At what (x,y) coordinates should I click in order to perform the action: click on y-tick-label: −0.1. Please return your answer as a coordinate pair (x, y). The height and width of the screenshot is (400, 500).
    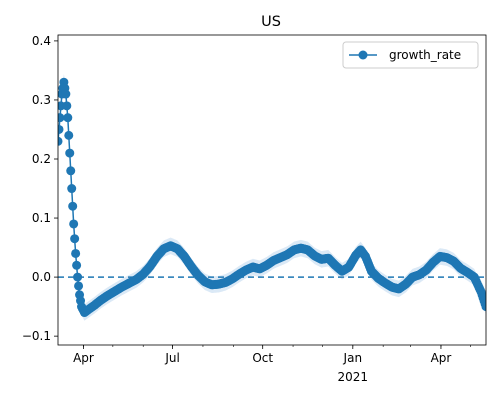
    Looking at the image, I should click on (36, 336).